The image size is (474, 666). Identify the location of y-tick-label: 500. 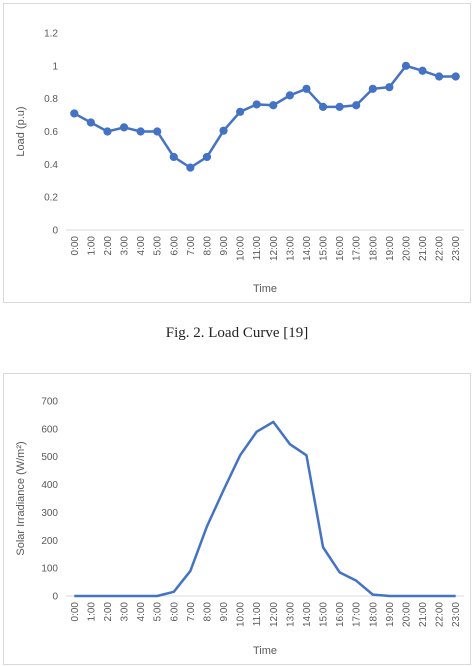
(49, 457).